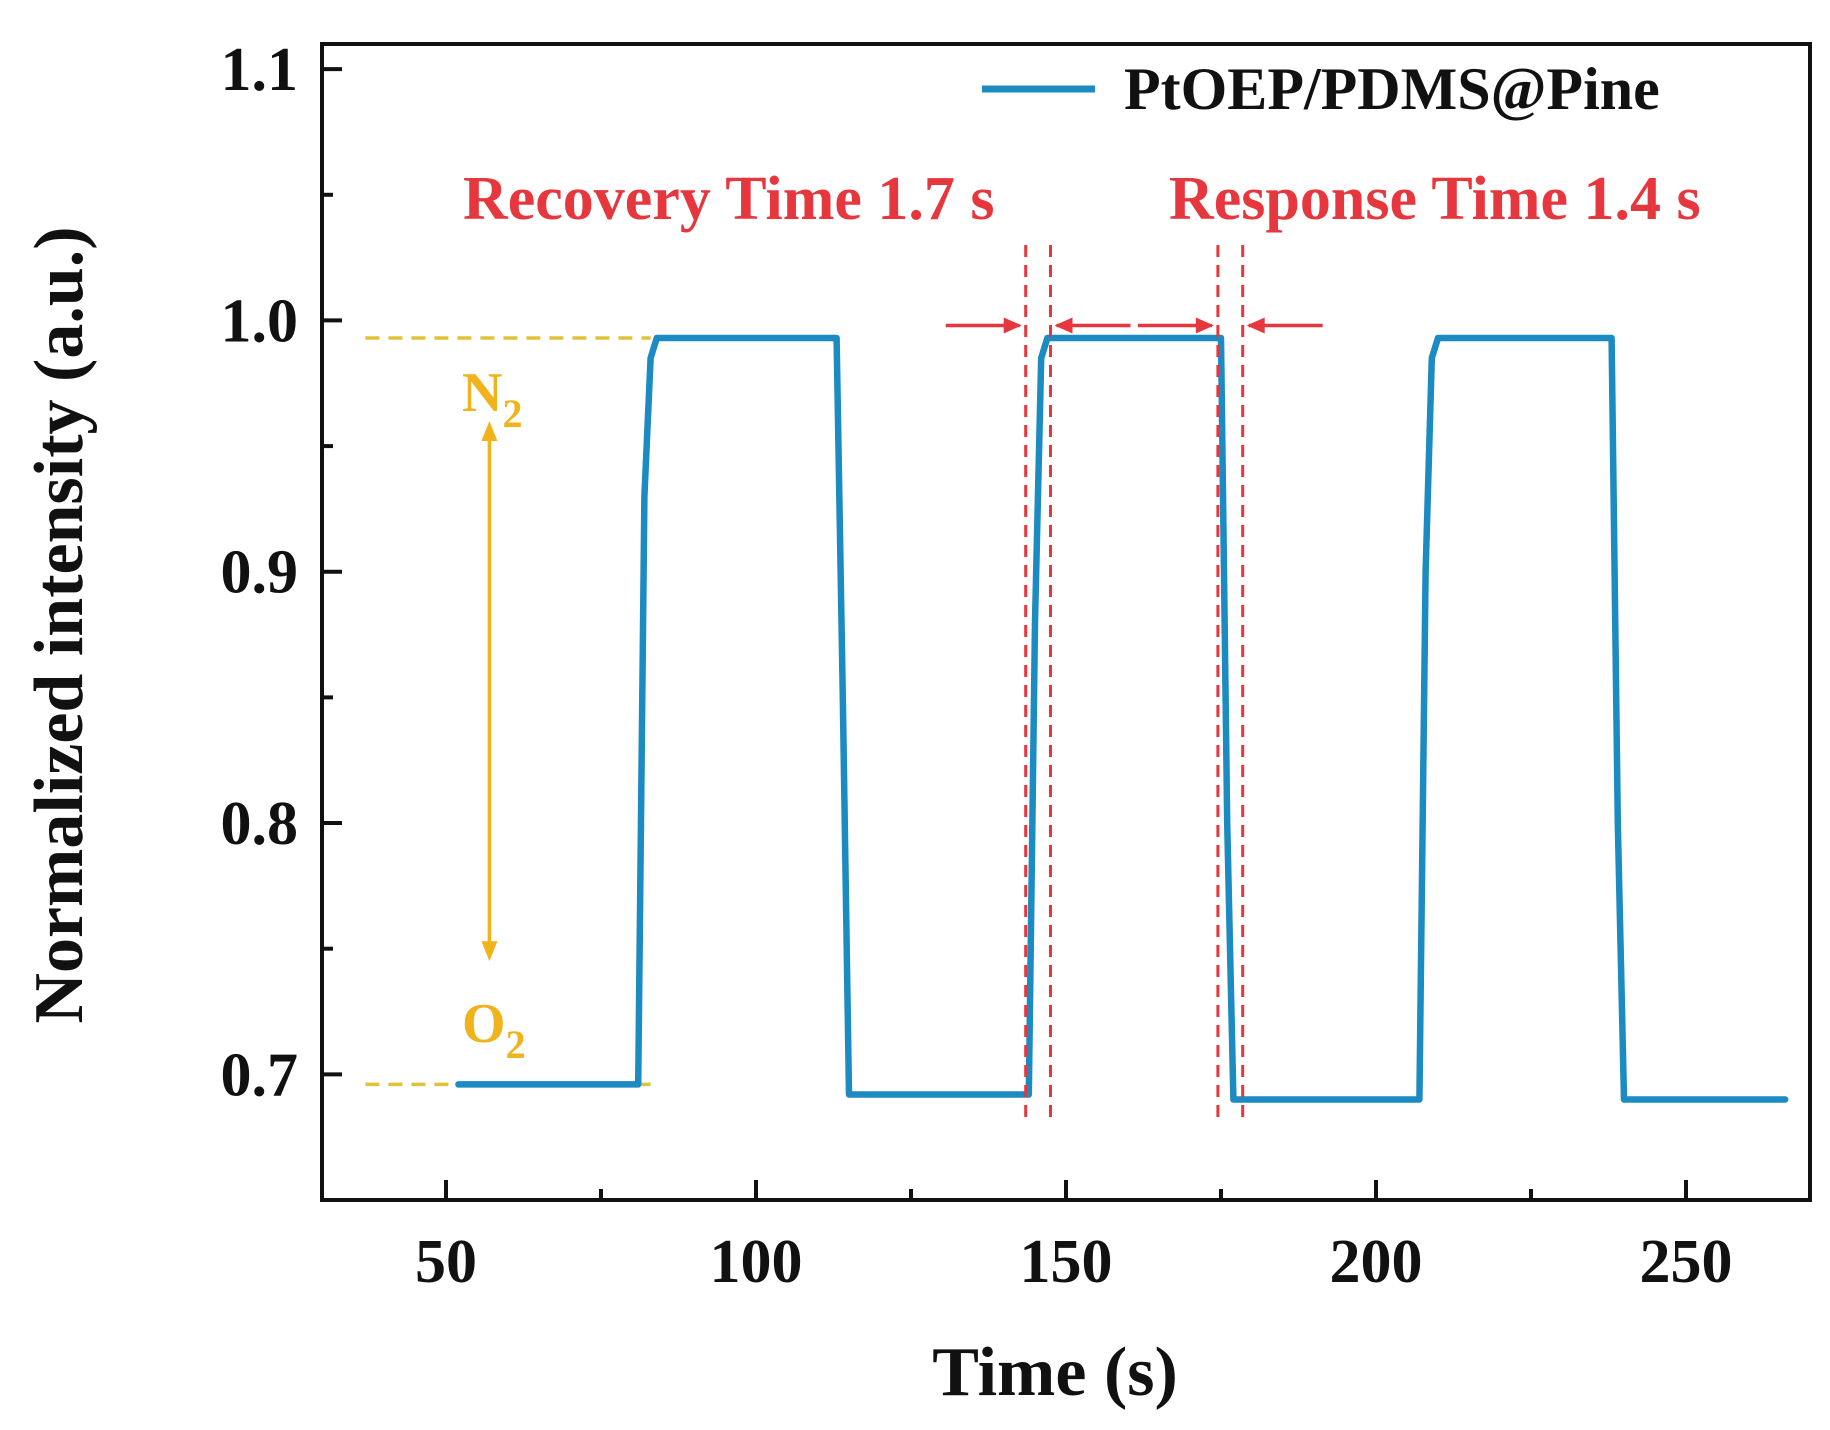 The image size is (1830, 1430). What do you see at coordinates (482, 393) in the screenshot?
I see `n2-label-main: N` at bounding box center [482, 393].